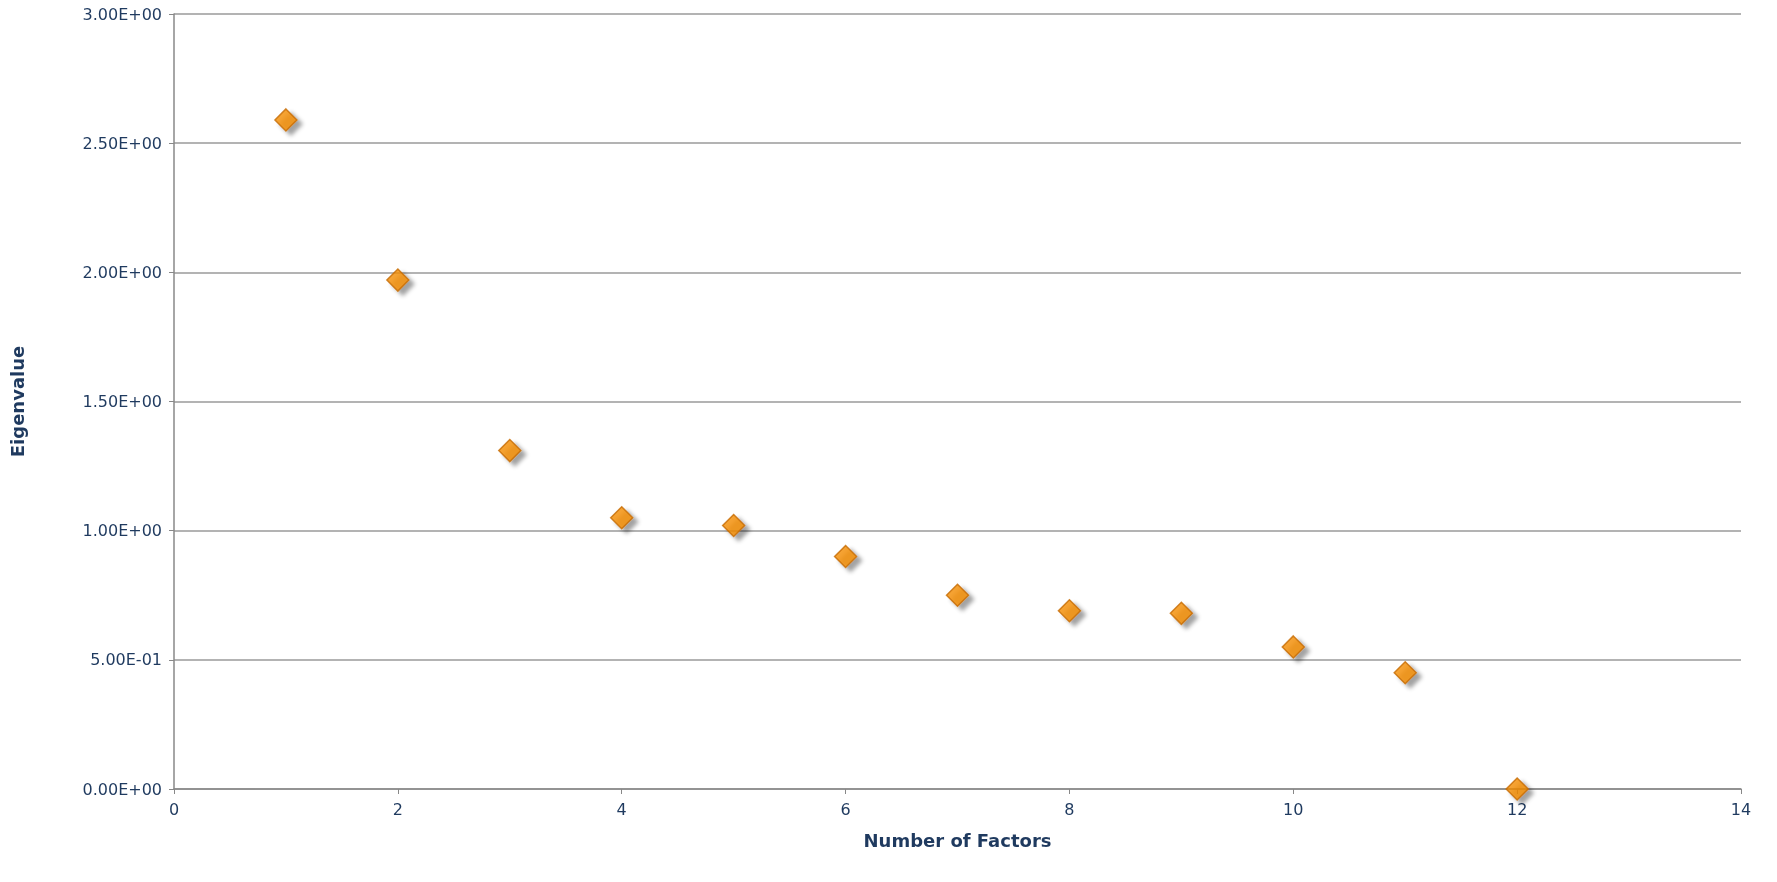 This screenshot has height=882, width=1777. Describe the element at coordinates (621, 809) in the screenshot. I see `x-tick-label: 4` at that location.